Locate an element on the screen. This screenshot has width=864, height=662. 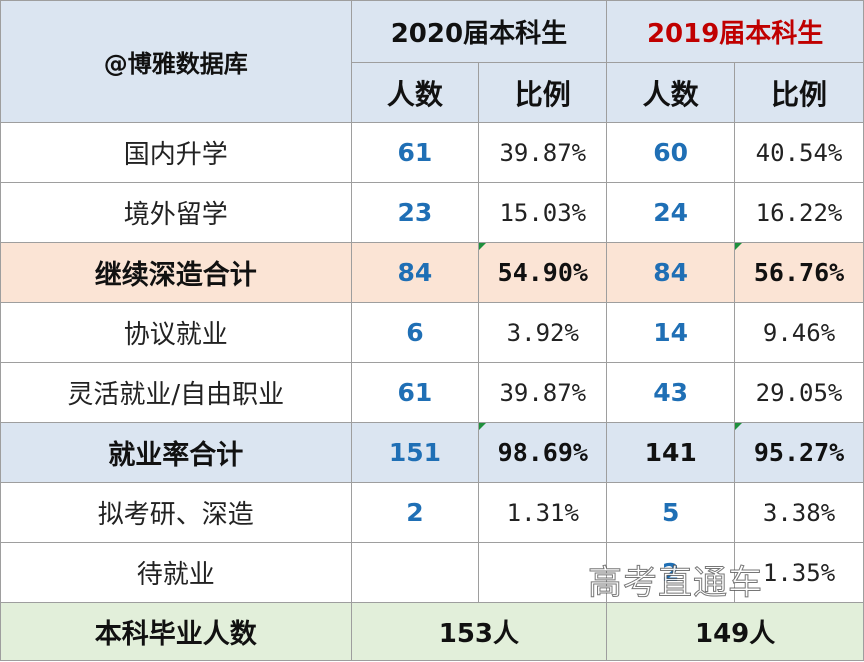
table-row: 待就业 2 1.35% is located at coordinates (432, 572).